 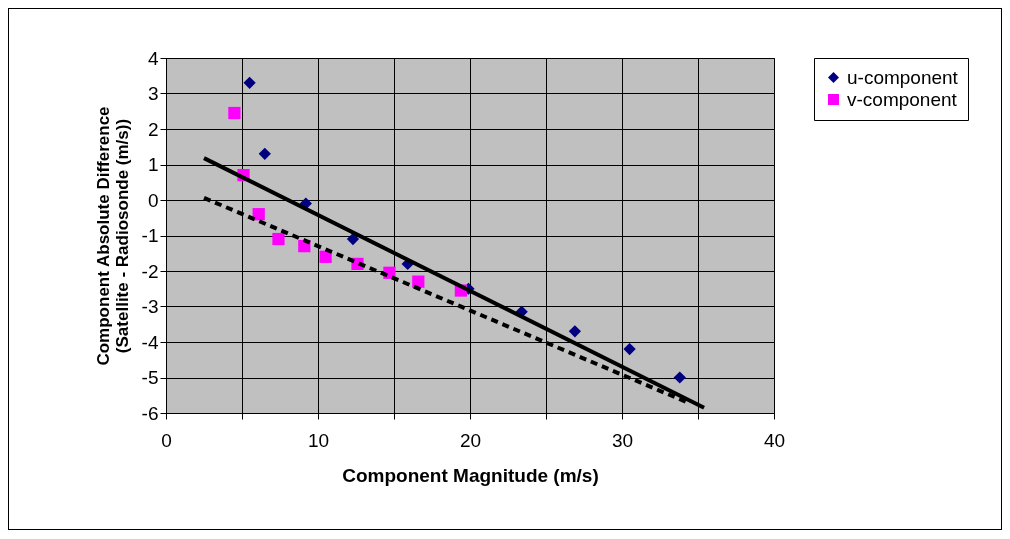 What do you see at coordinates (902, 99) in the screenshot?
I see `legend-label: v-component` at bounding box center [902, 99].